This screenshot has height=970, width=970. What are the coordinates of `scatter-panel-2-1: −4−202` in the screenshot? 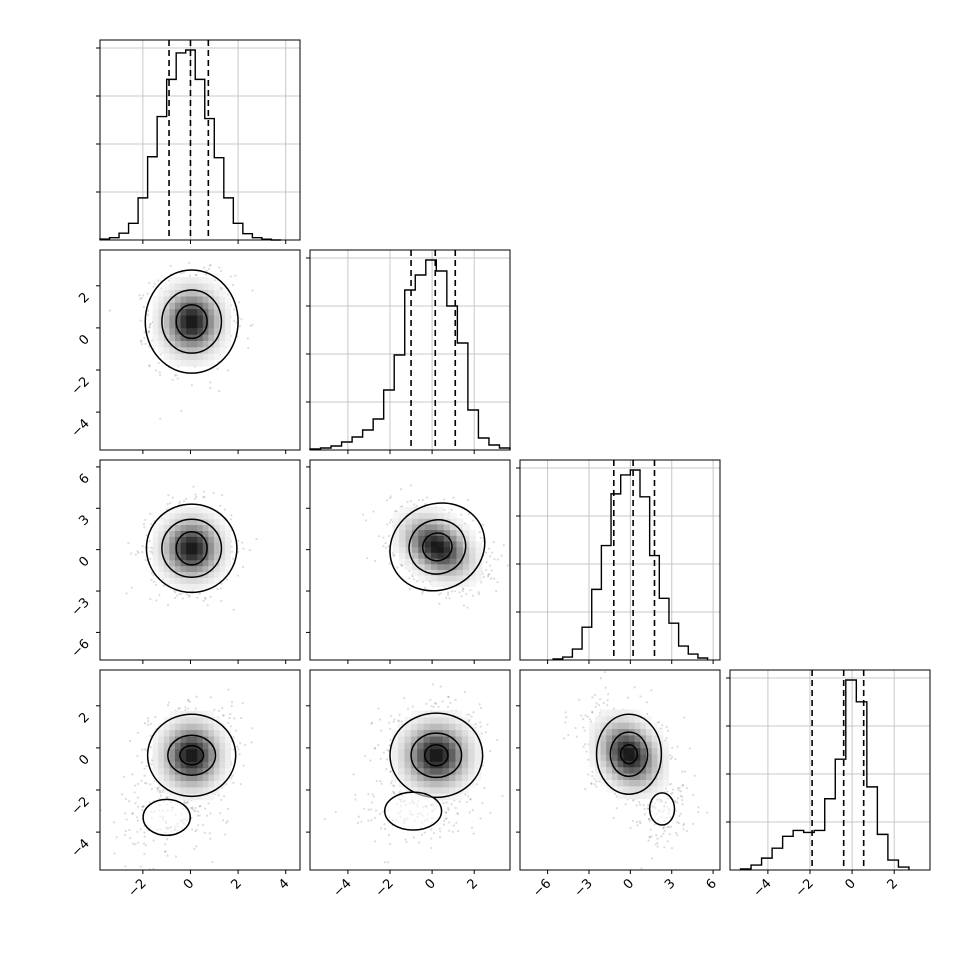 It's located at (185, 351).